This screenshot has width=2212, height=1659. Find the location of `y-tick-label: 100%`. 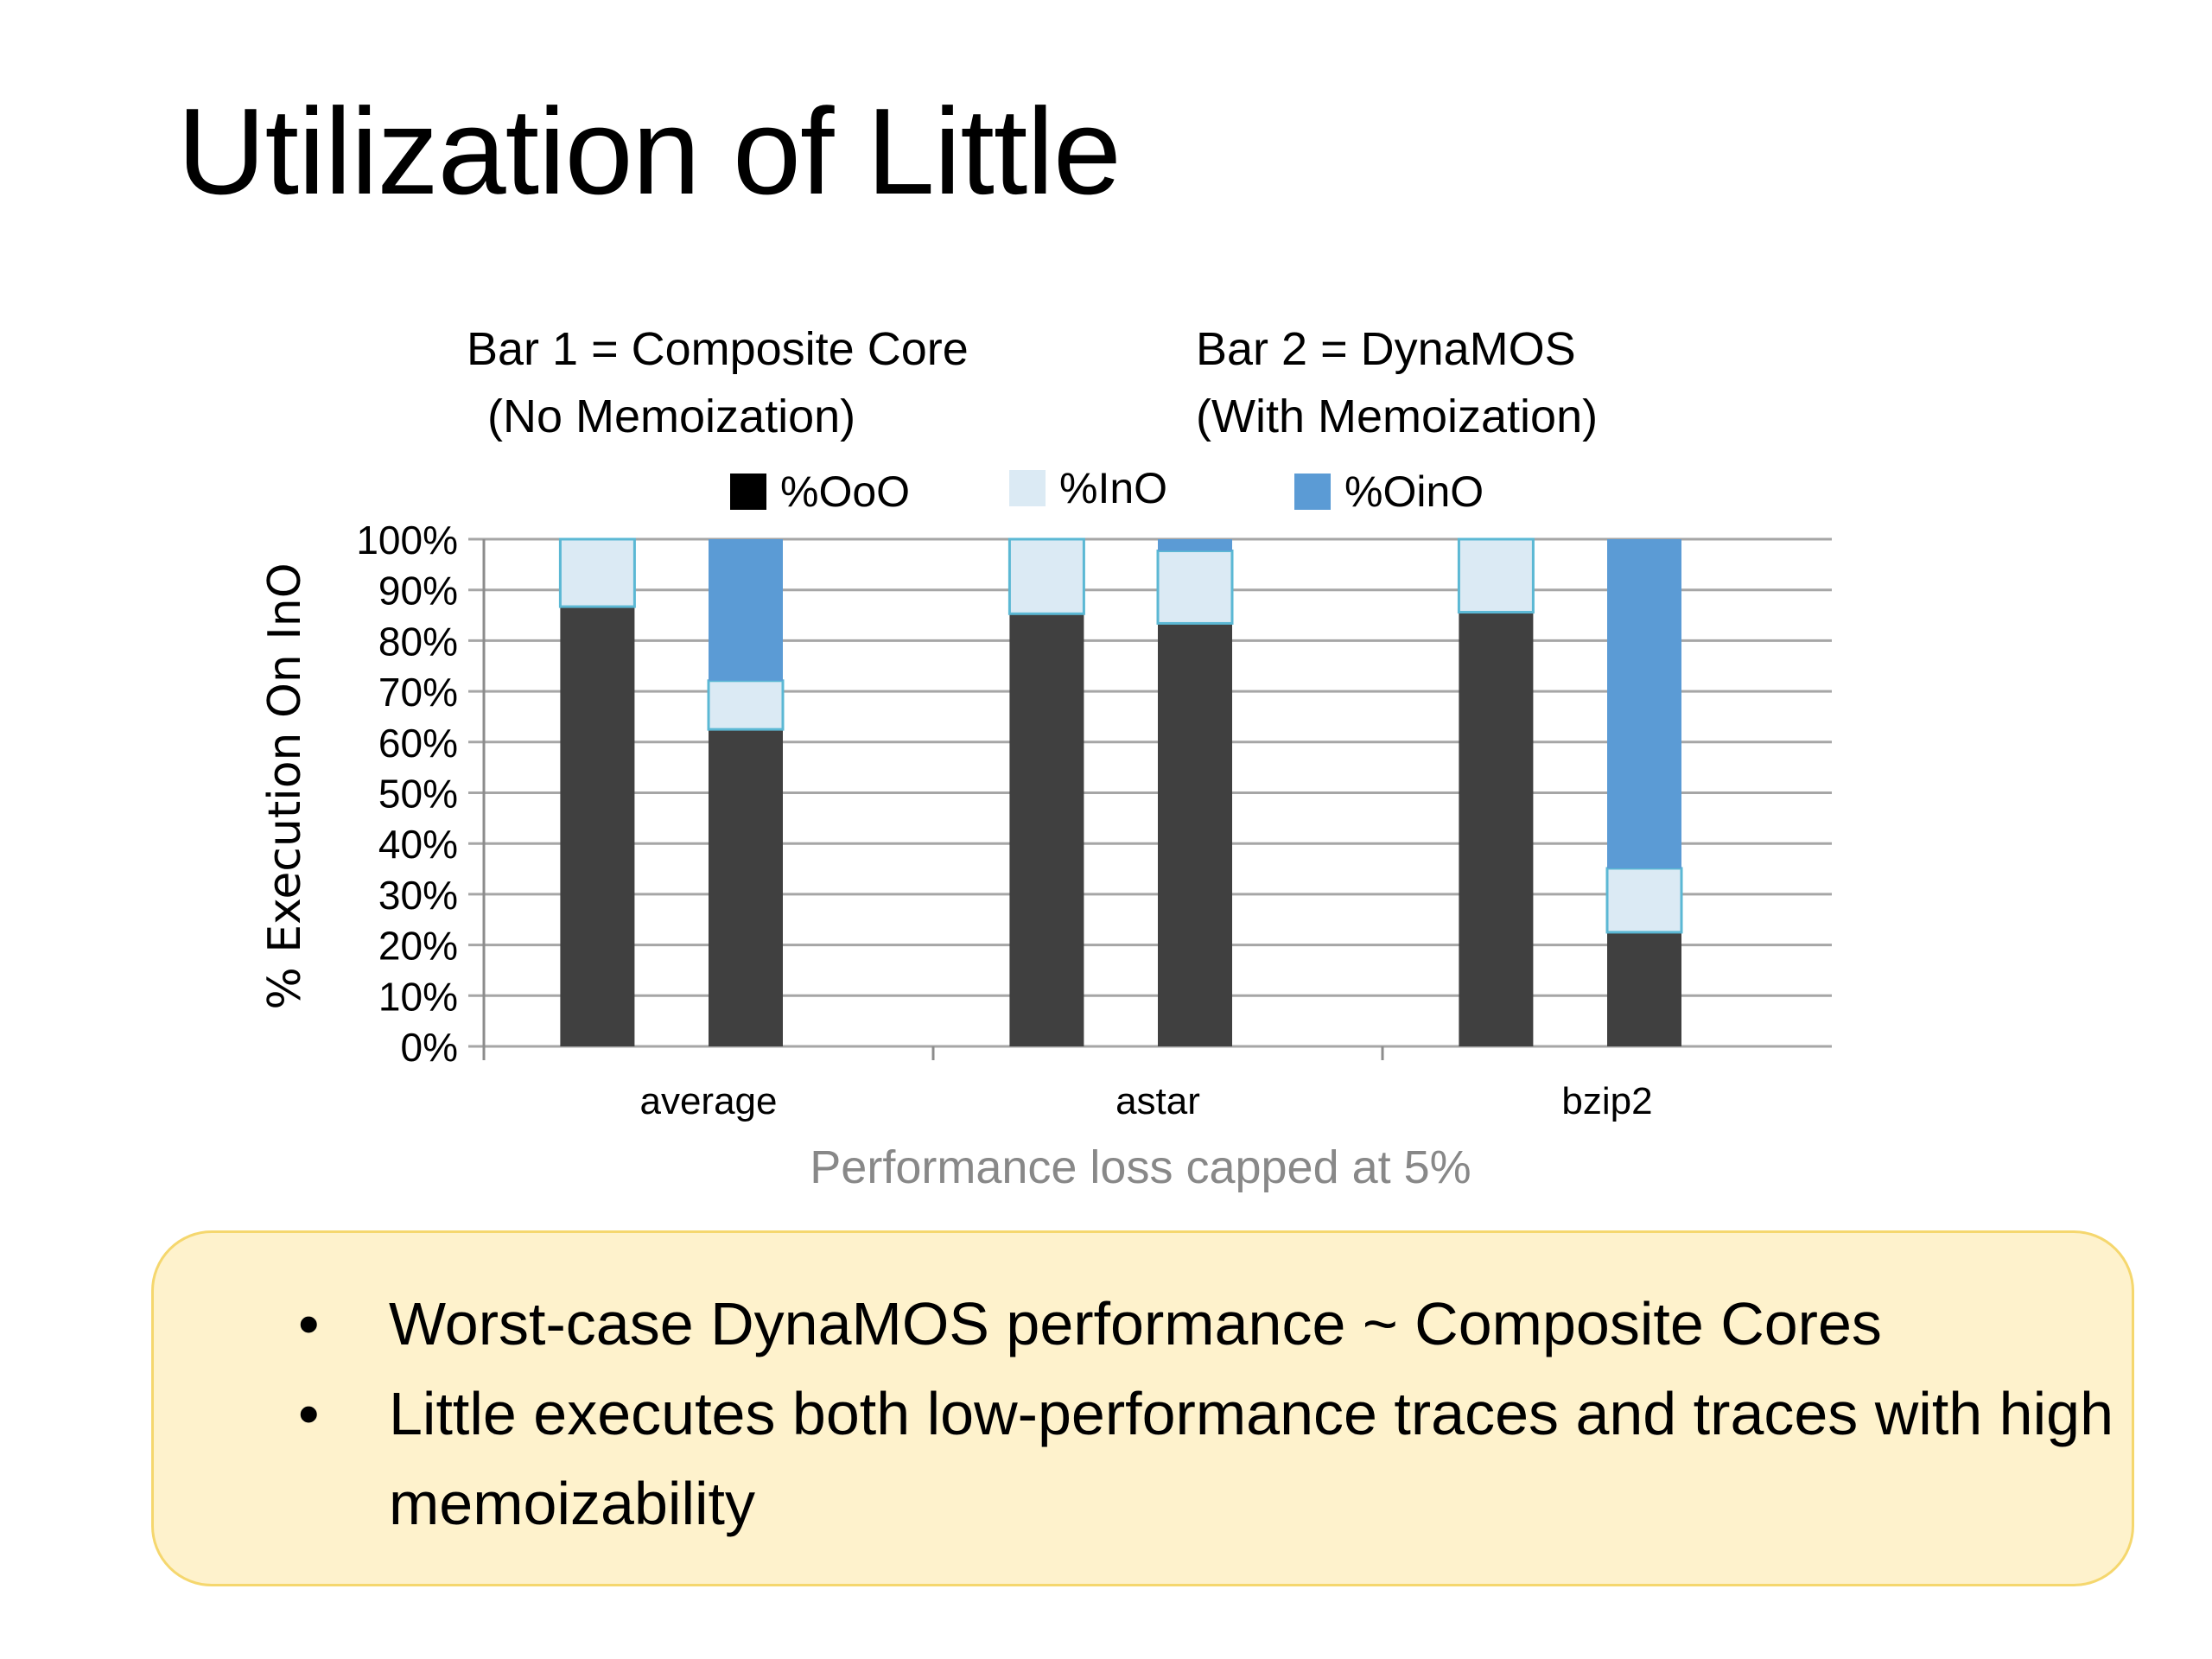

y-tick-label: 100% is located at coordinates (407, 540).